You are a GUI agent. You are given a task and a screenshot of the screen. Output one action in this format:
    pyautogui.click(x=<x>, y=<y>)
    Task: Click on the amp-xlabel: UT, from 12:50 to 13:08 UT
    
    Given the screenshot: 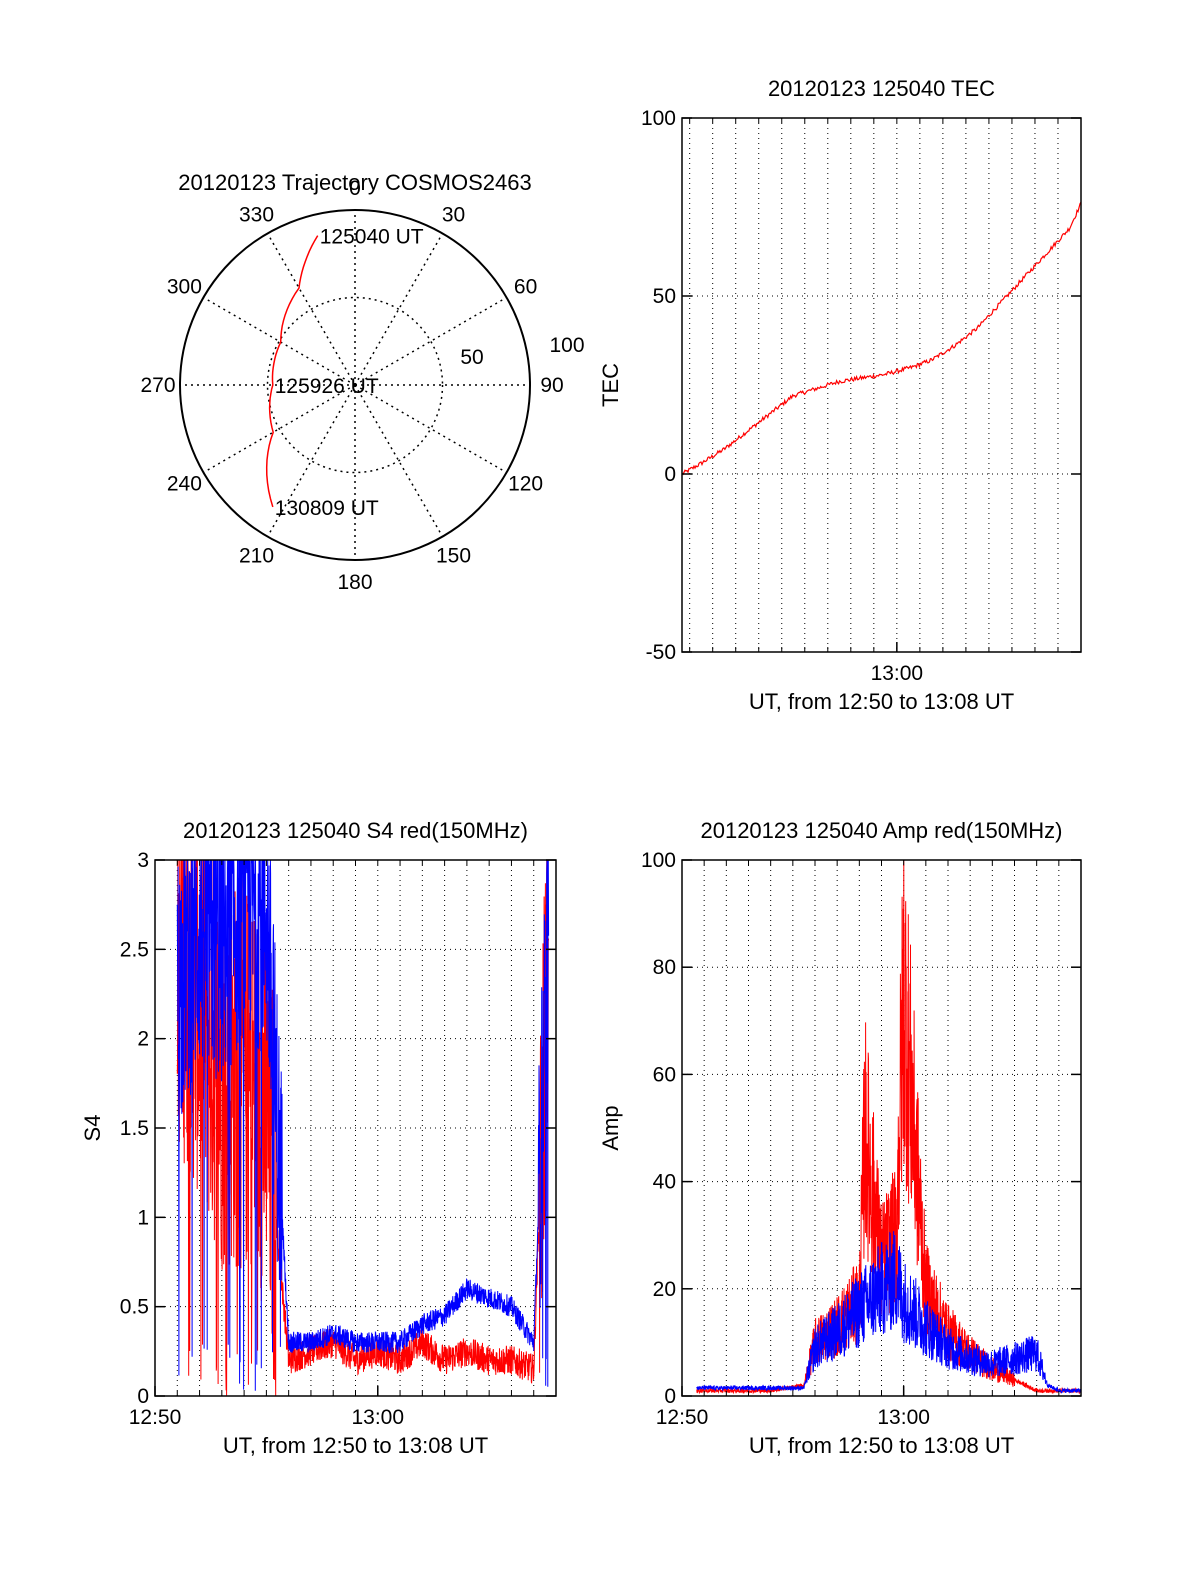 What is the action you would take?
    pyautogui.click(x=881, y=1445)
    